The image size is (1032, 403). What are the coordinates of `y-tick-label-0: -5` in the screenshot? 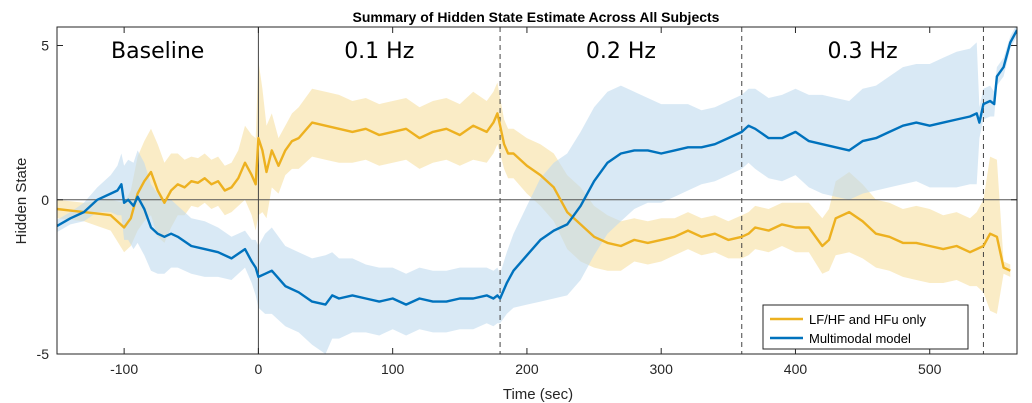 It's located at (43, 354).